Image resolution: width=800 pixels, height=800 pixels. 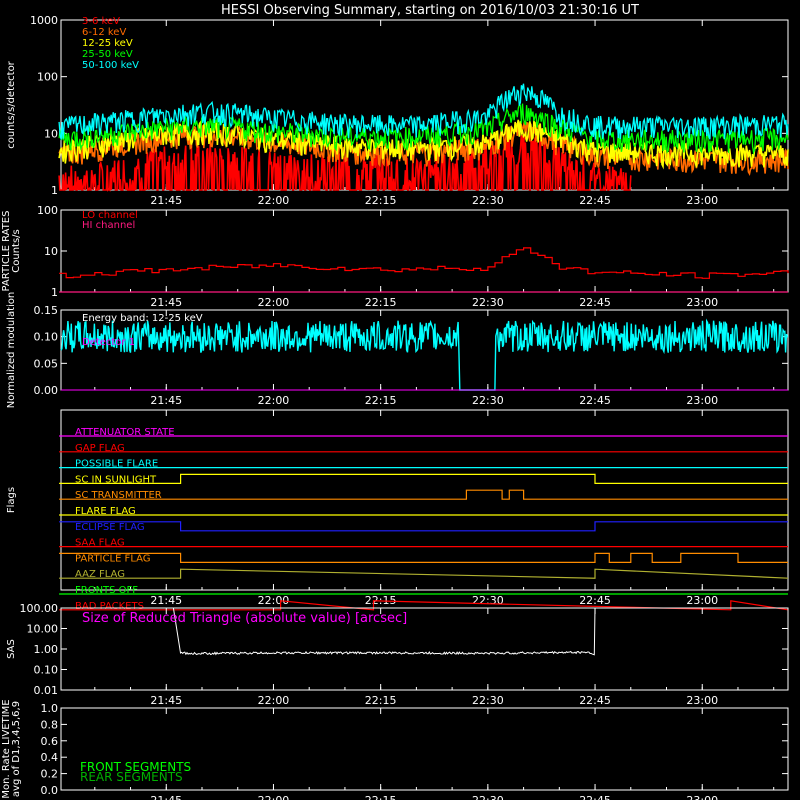 What do you see at coordinates (46, 310) in the screenshot?
I see `y-tick-label: 0.15` at bounding box center [46, 310].